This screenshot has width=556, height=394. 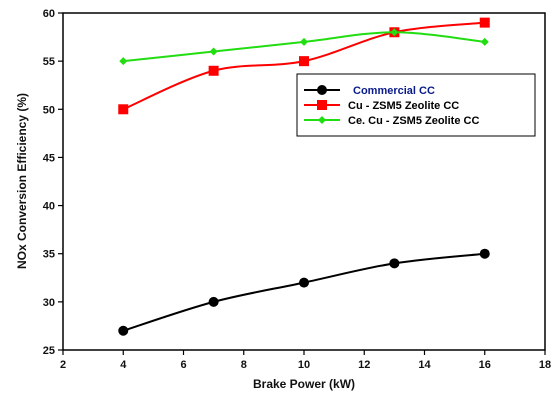 What do you see at coordinates (413, 121) in the screenshot?
I see `legend-label: Ce. Cu - ZSM5 Zeolite CC` at bounding box center [413, 121].